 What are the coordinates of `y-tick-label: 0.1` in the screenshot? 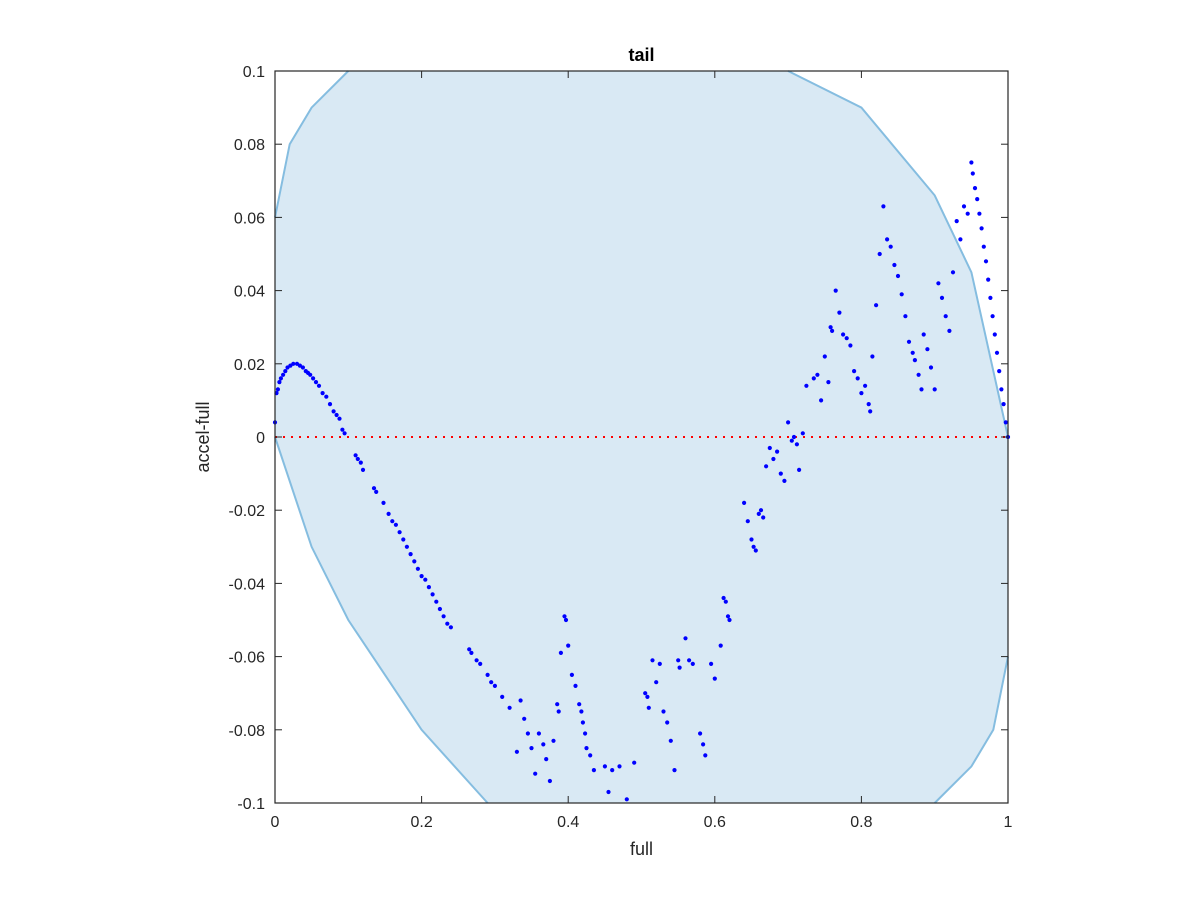 It's located at (254, 72).